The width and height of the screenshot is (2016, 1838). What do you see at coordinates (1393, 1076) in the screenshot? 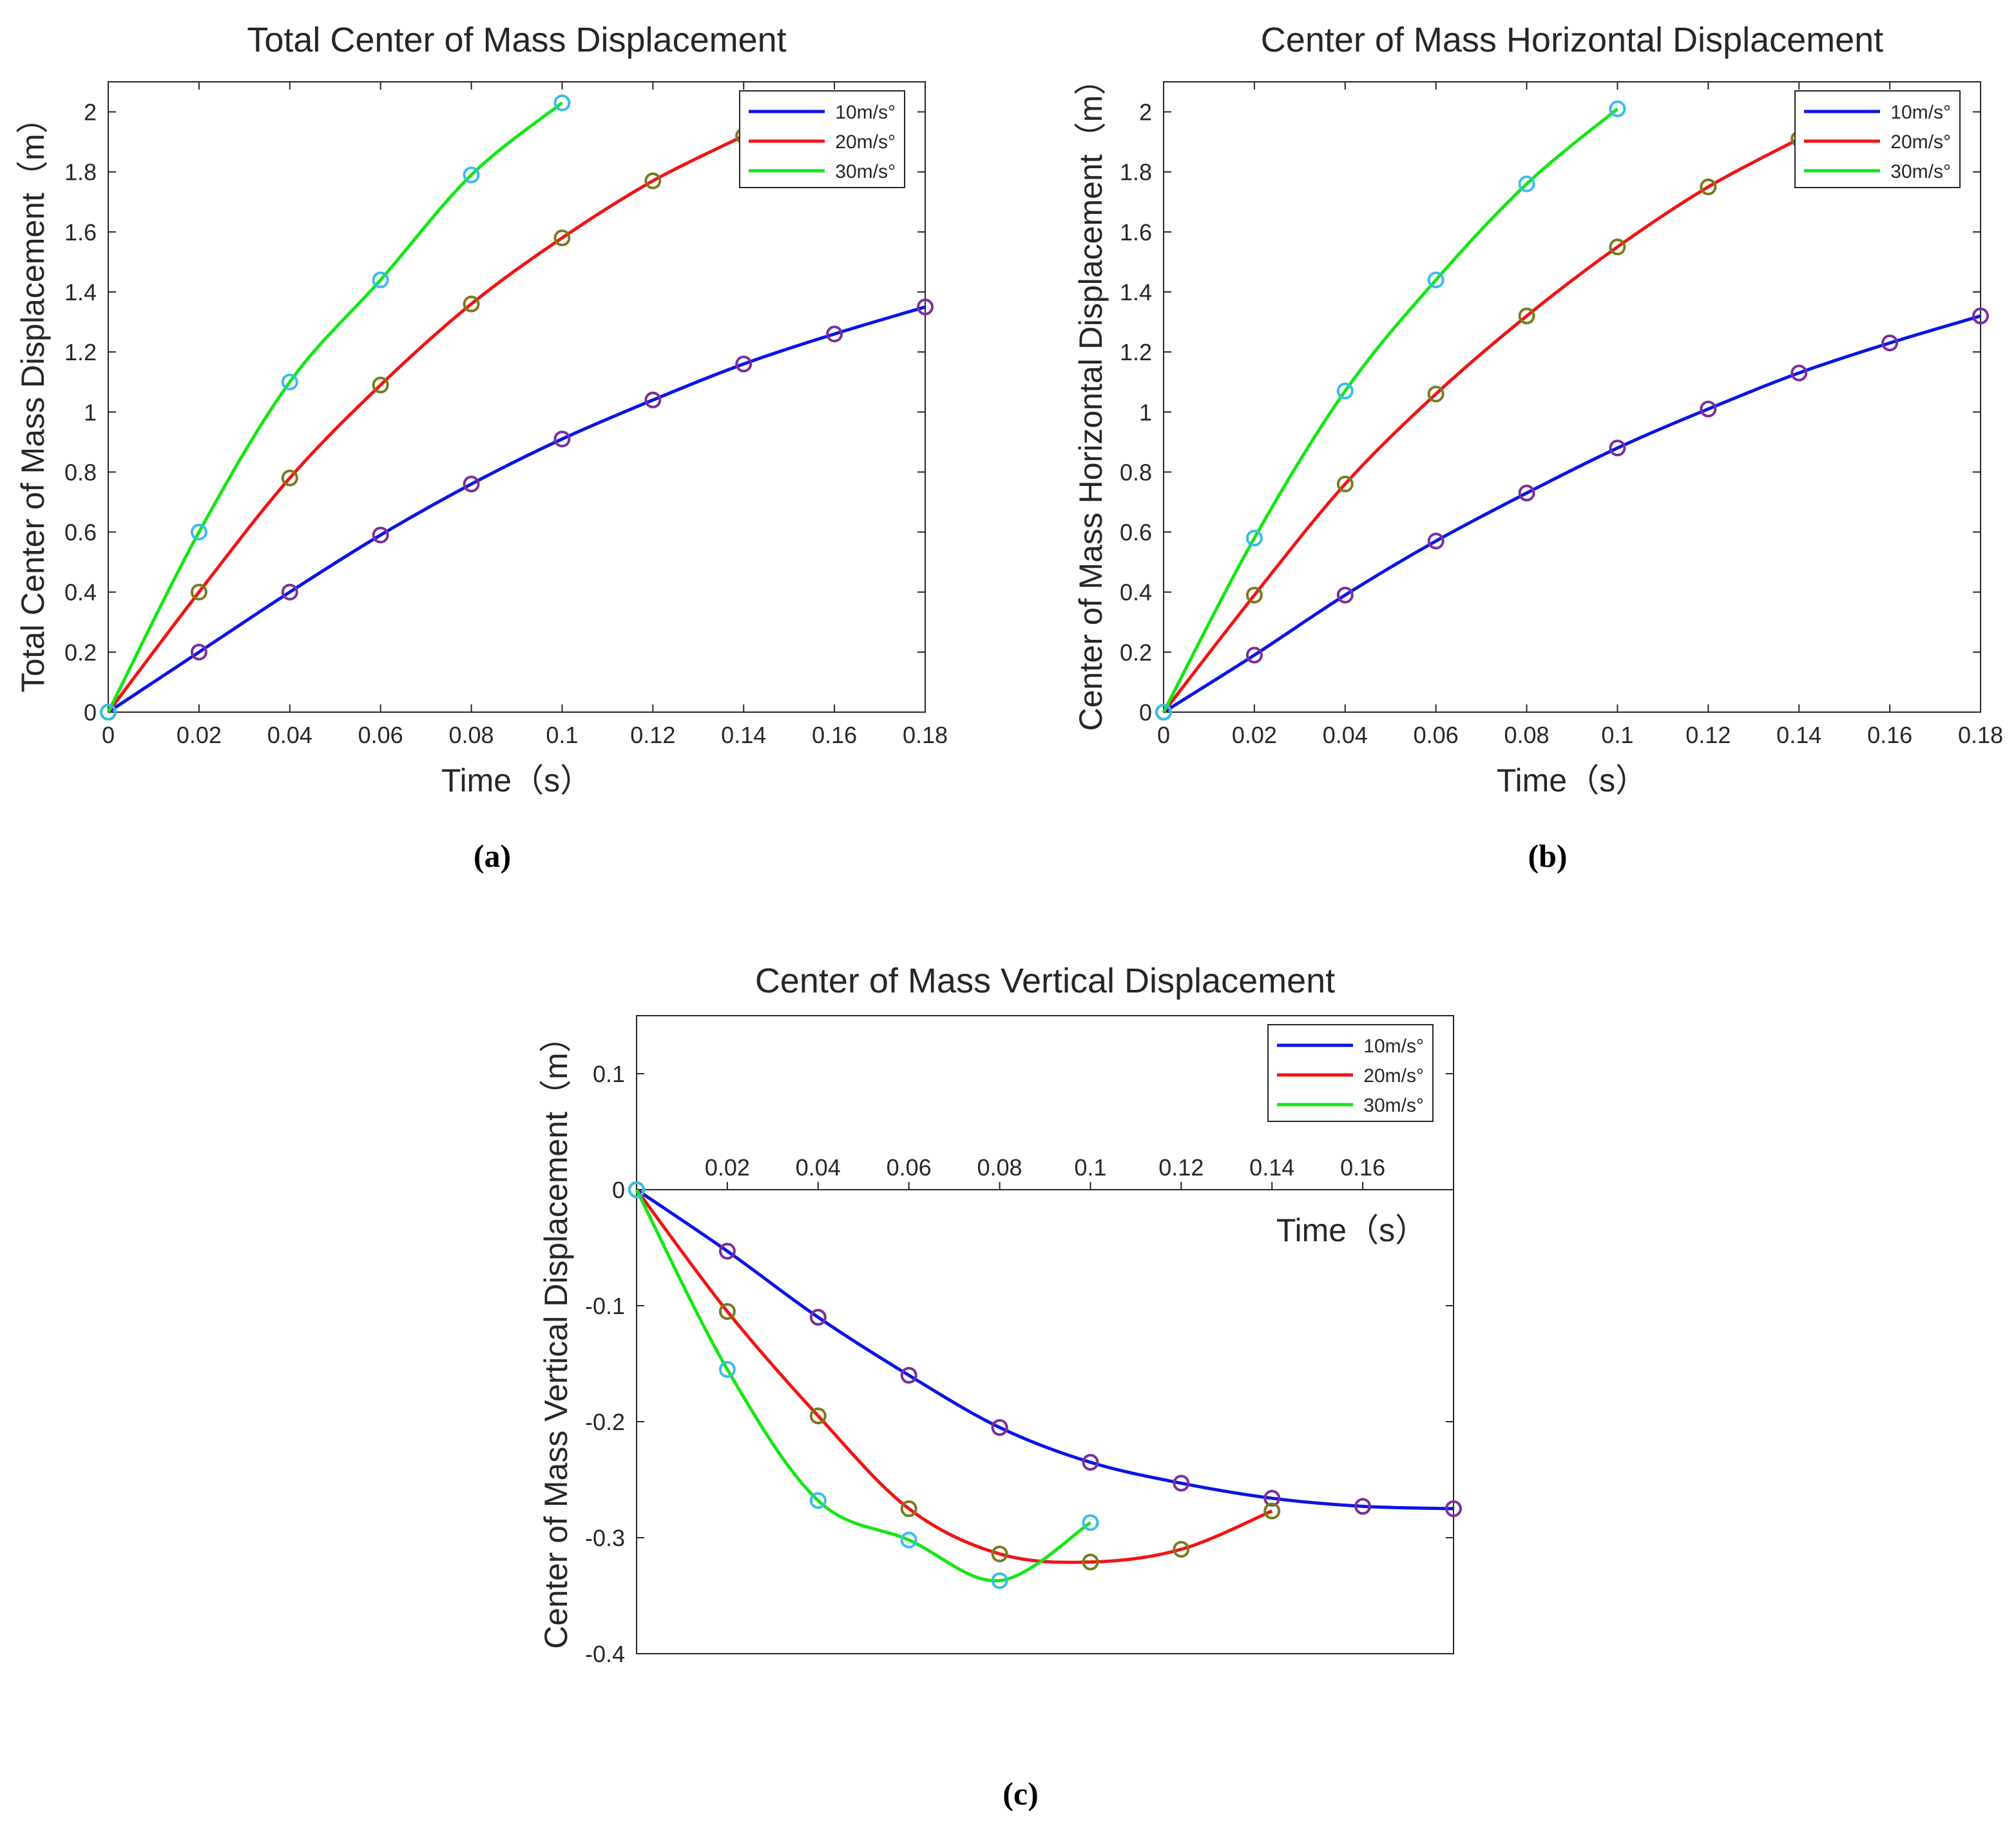
I see `legend-label-c-1: 20m/s°` at bounding box center [1393, 1076].